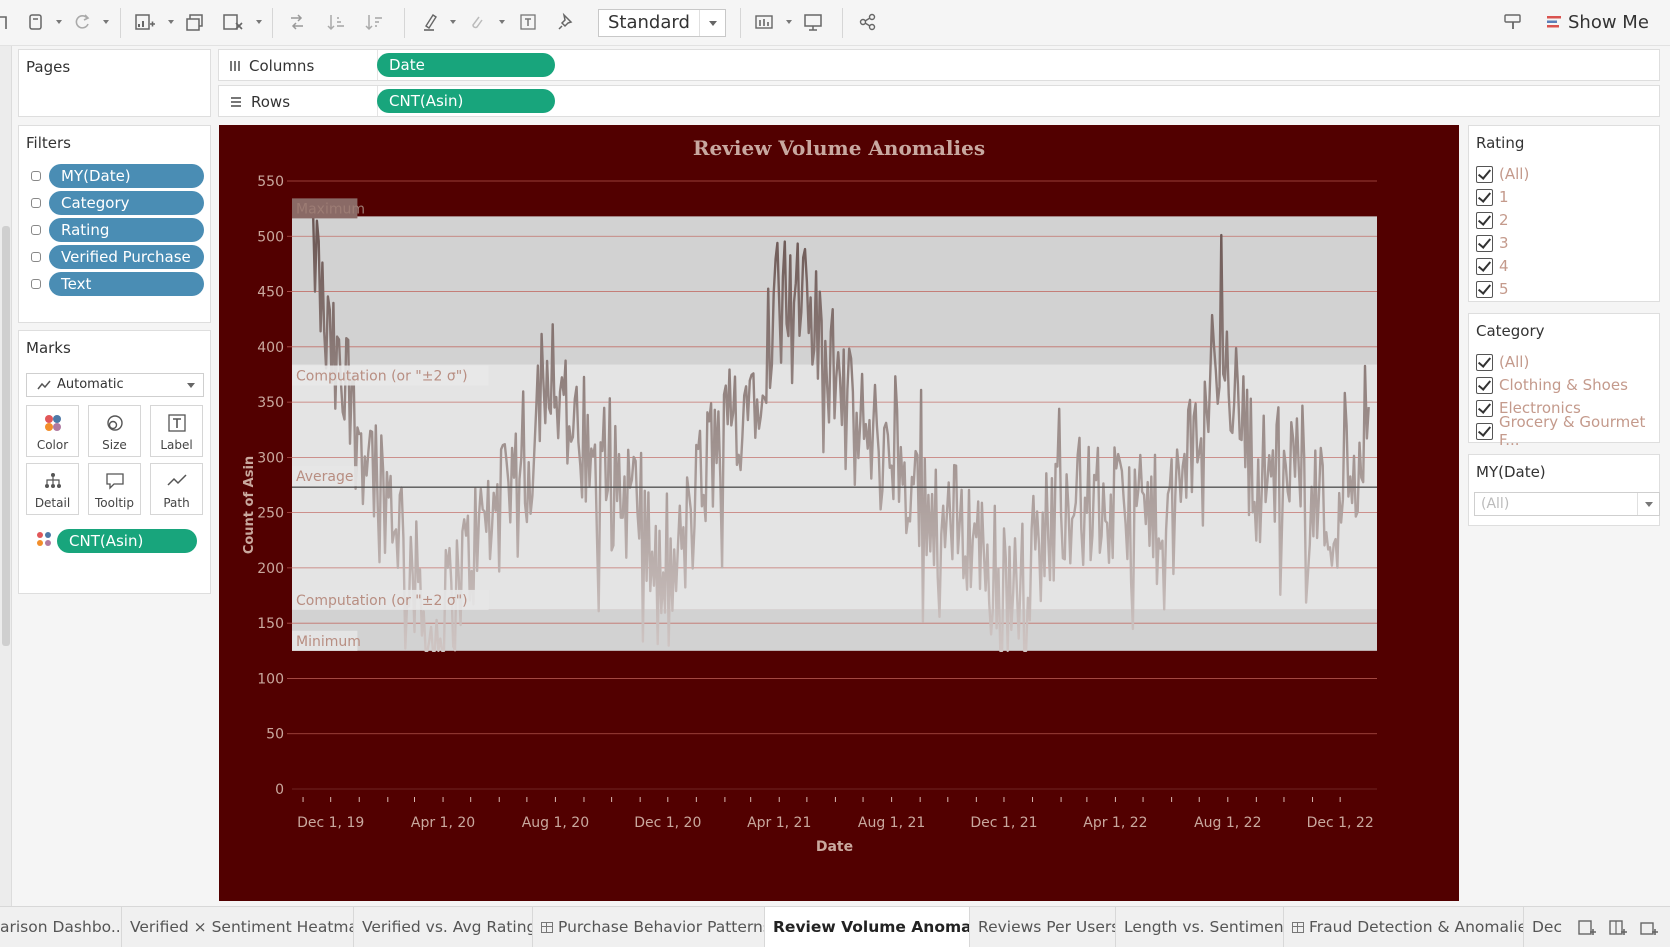  What do you see at coordinates (528, 22) in the screenshot?
I see `label-icon` at bounding box center [528, 22].